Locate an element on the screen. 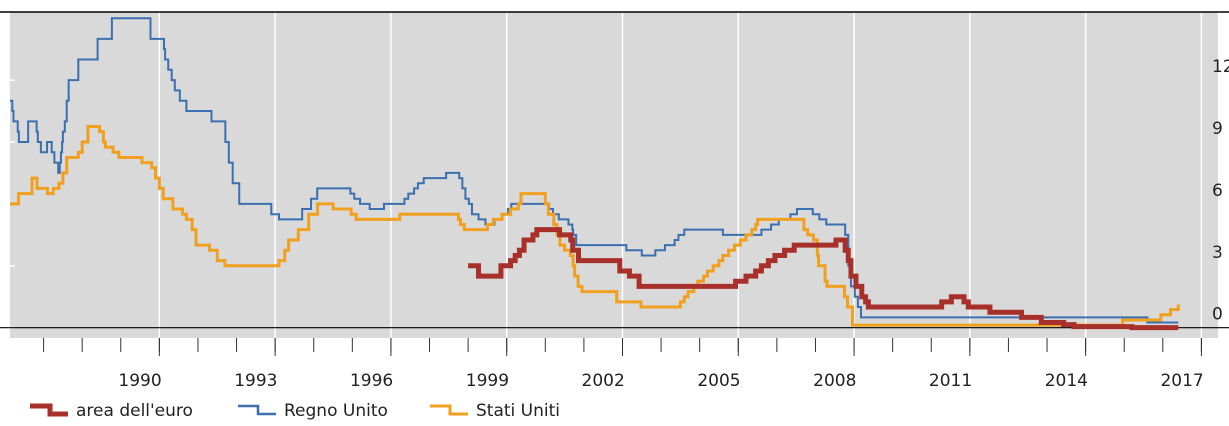 The image size is (1229, 426). legend-label: area dell'euro is located at coordinates (134, 411).